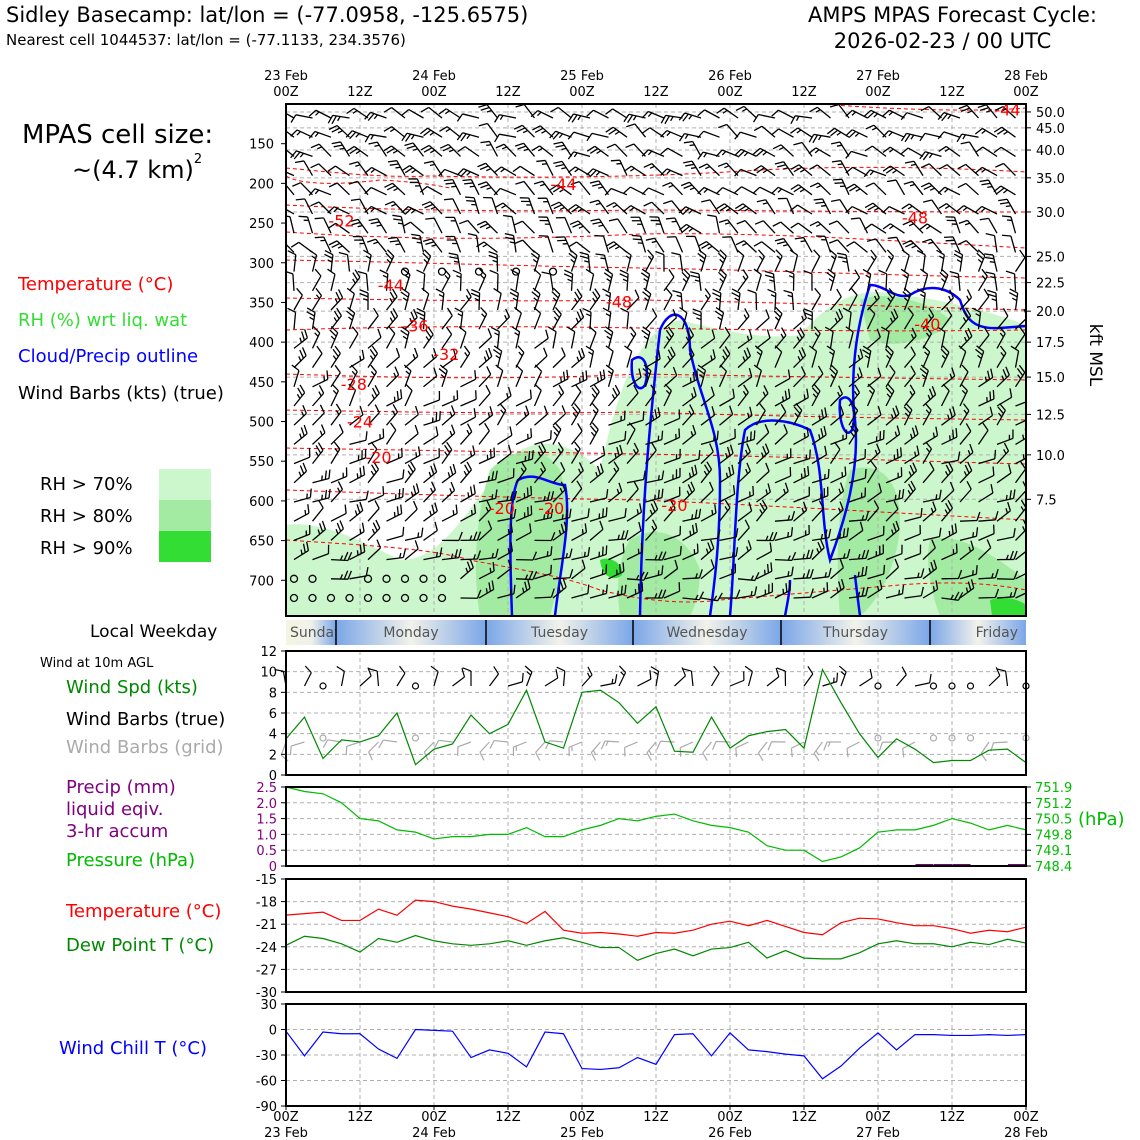 The height and width of the screenshot is (1140, 1140). I want to click on bottom-hour-label: 12Z, so click(360, 1117).